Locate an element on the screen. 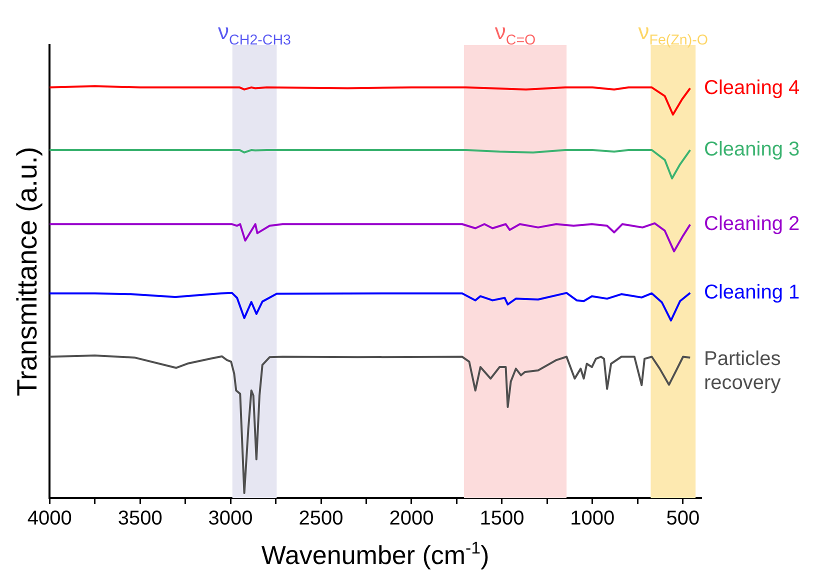 Image resolution: width=821 pixels, height=574 pixels. x-tick-label: 1500 is located at coordinates (502, 519).